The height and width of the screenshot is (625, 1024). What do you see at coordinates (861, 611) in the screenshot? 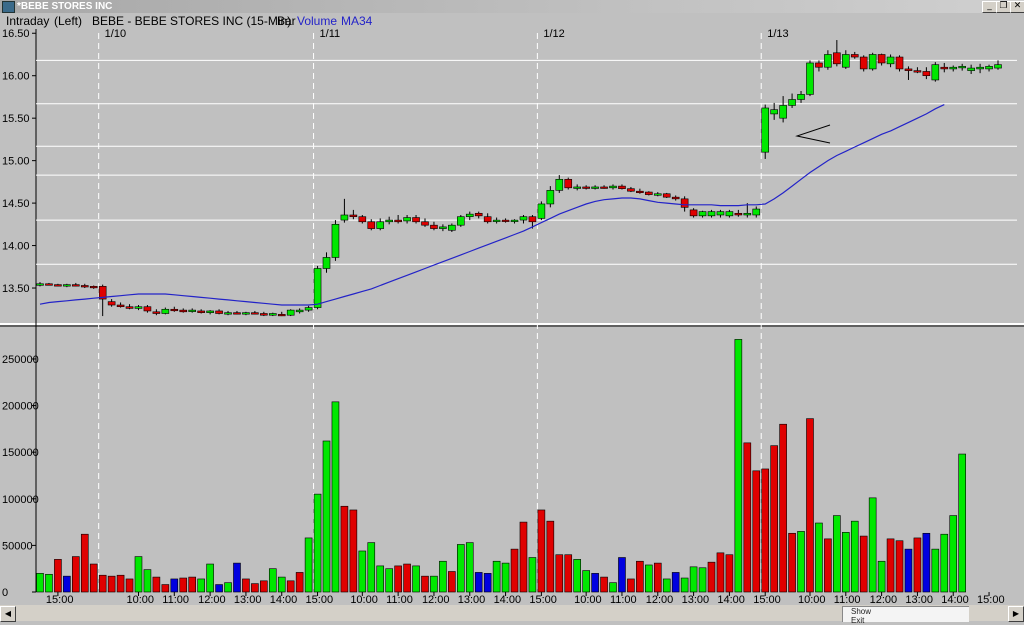
I see `menu-item-show: Show` at bounding box center [861, 611].